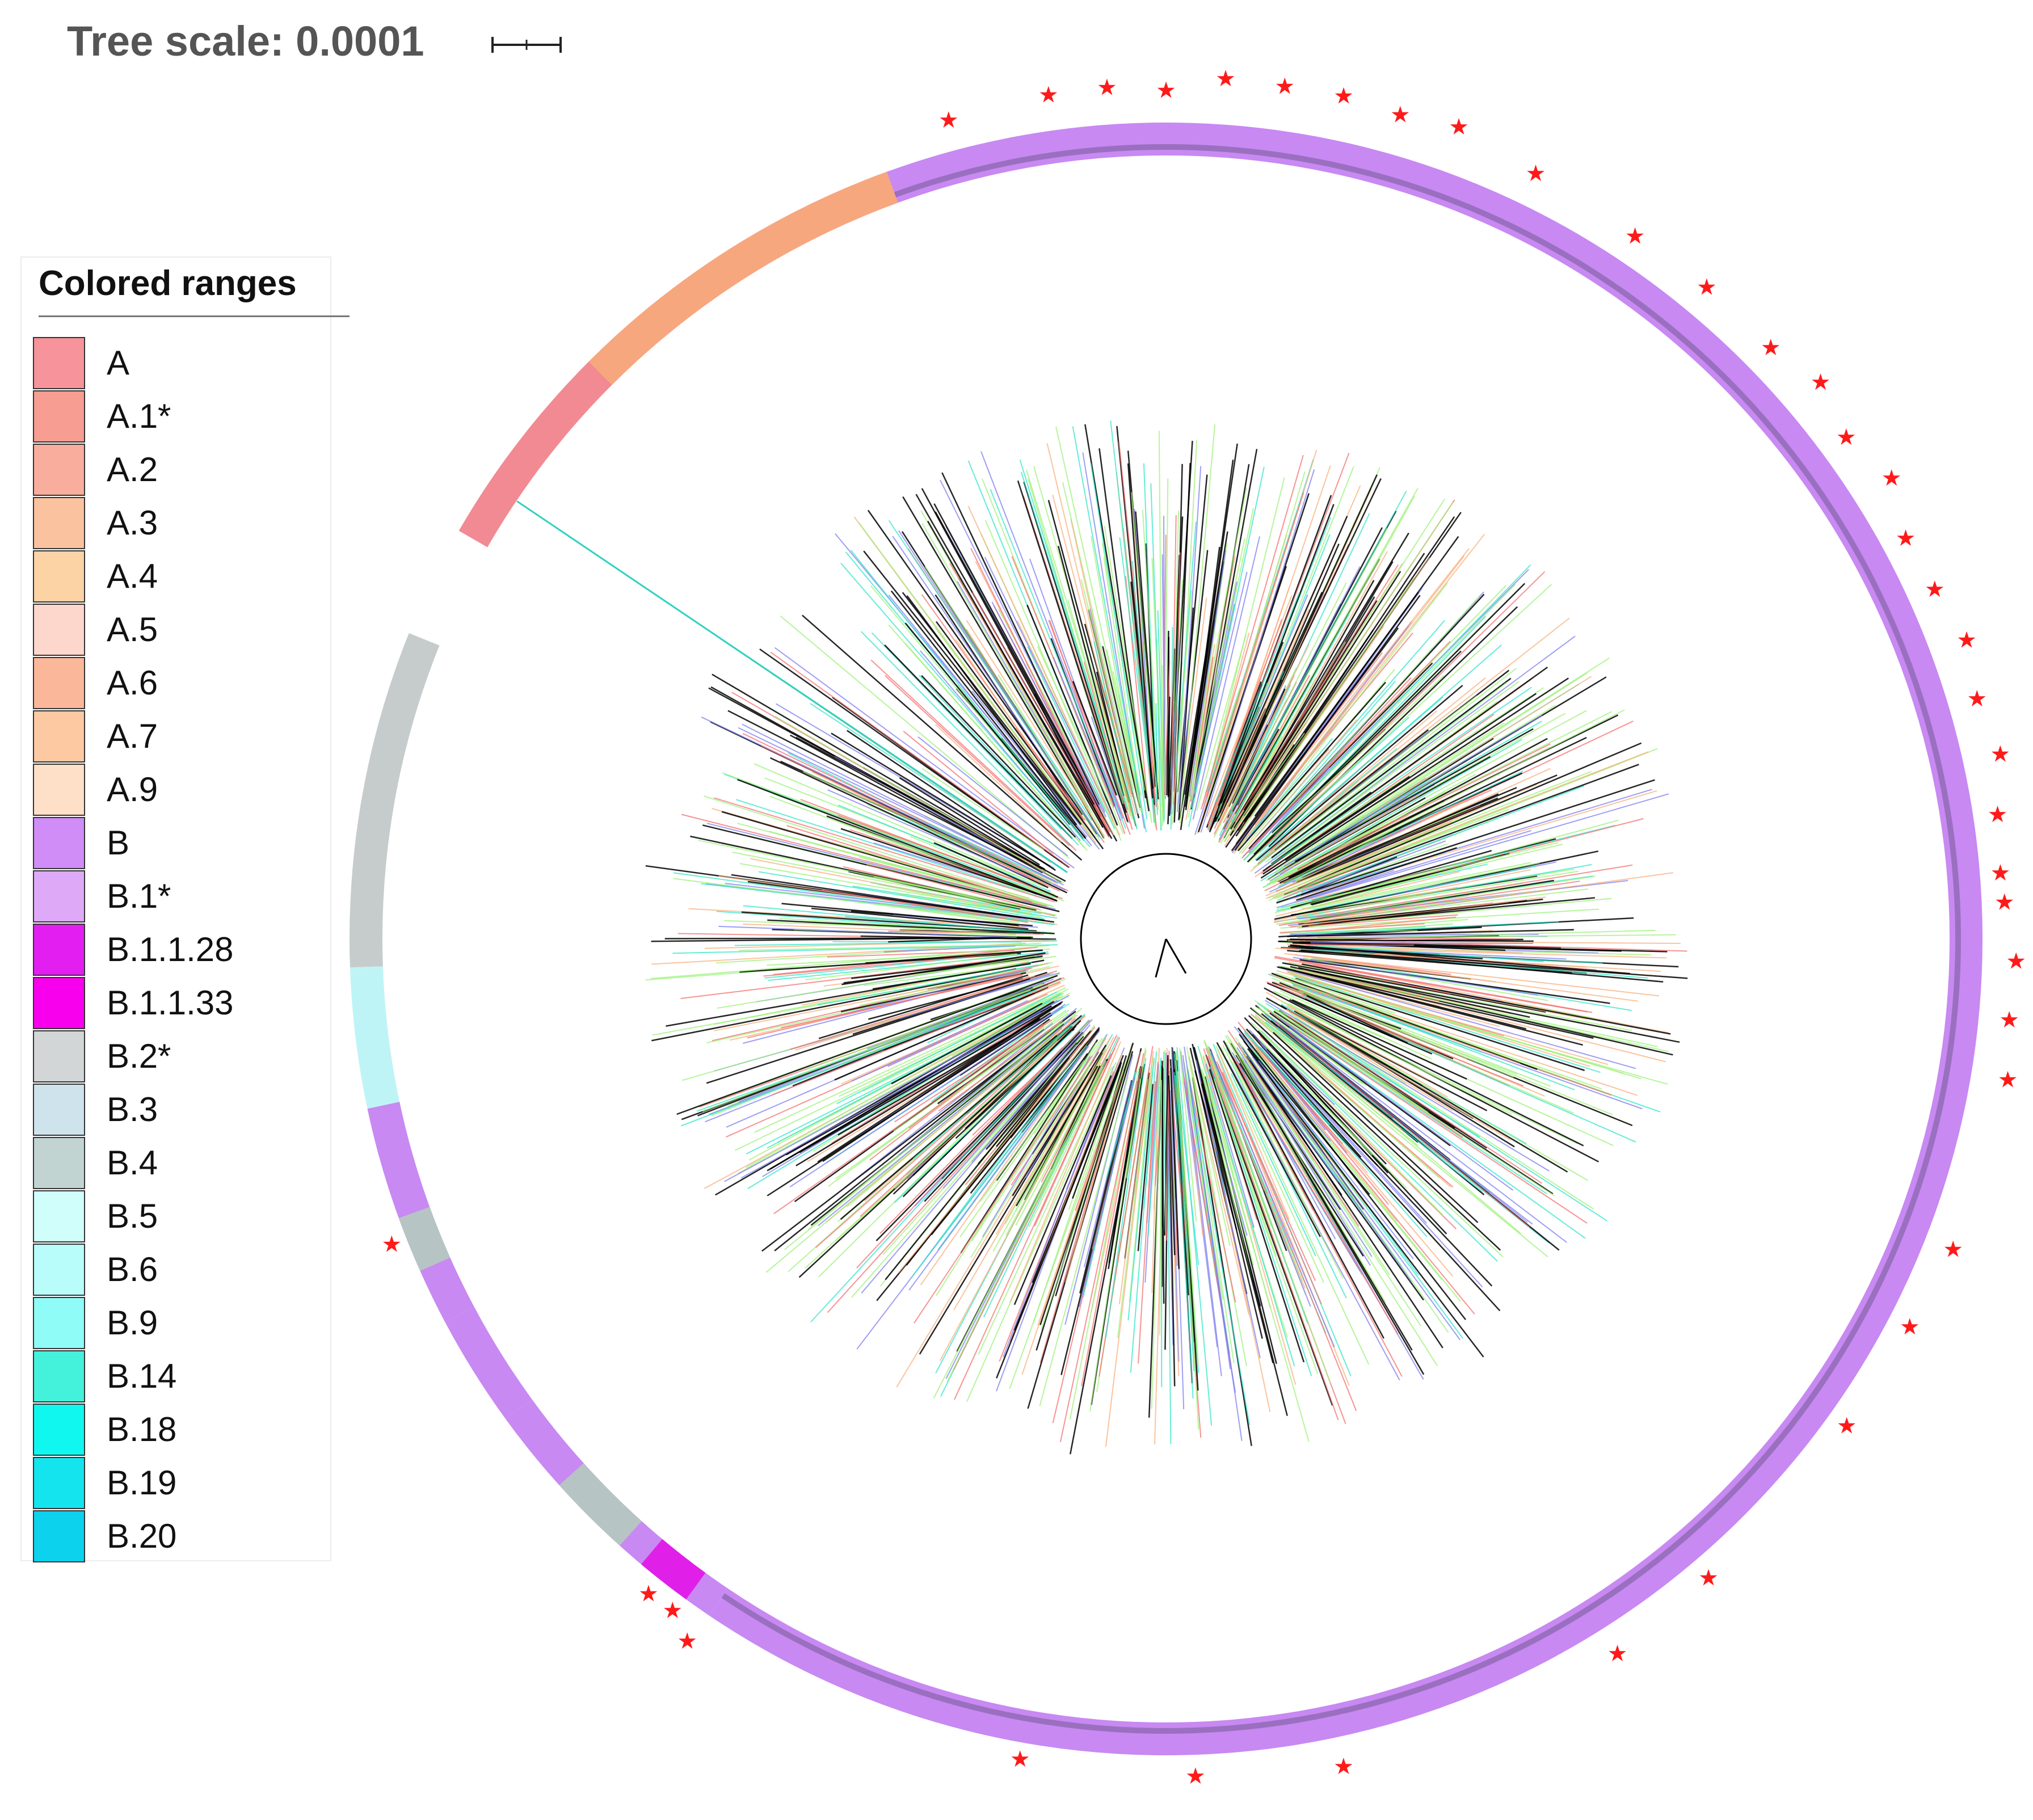  Describe the element at coordinates (175, 1537) in the screenshot. I see `legend-item: B.20` at that location.